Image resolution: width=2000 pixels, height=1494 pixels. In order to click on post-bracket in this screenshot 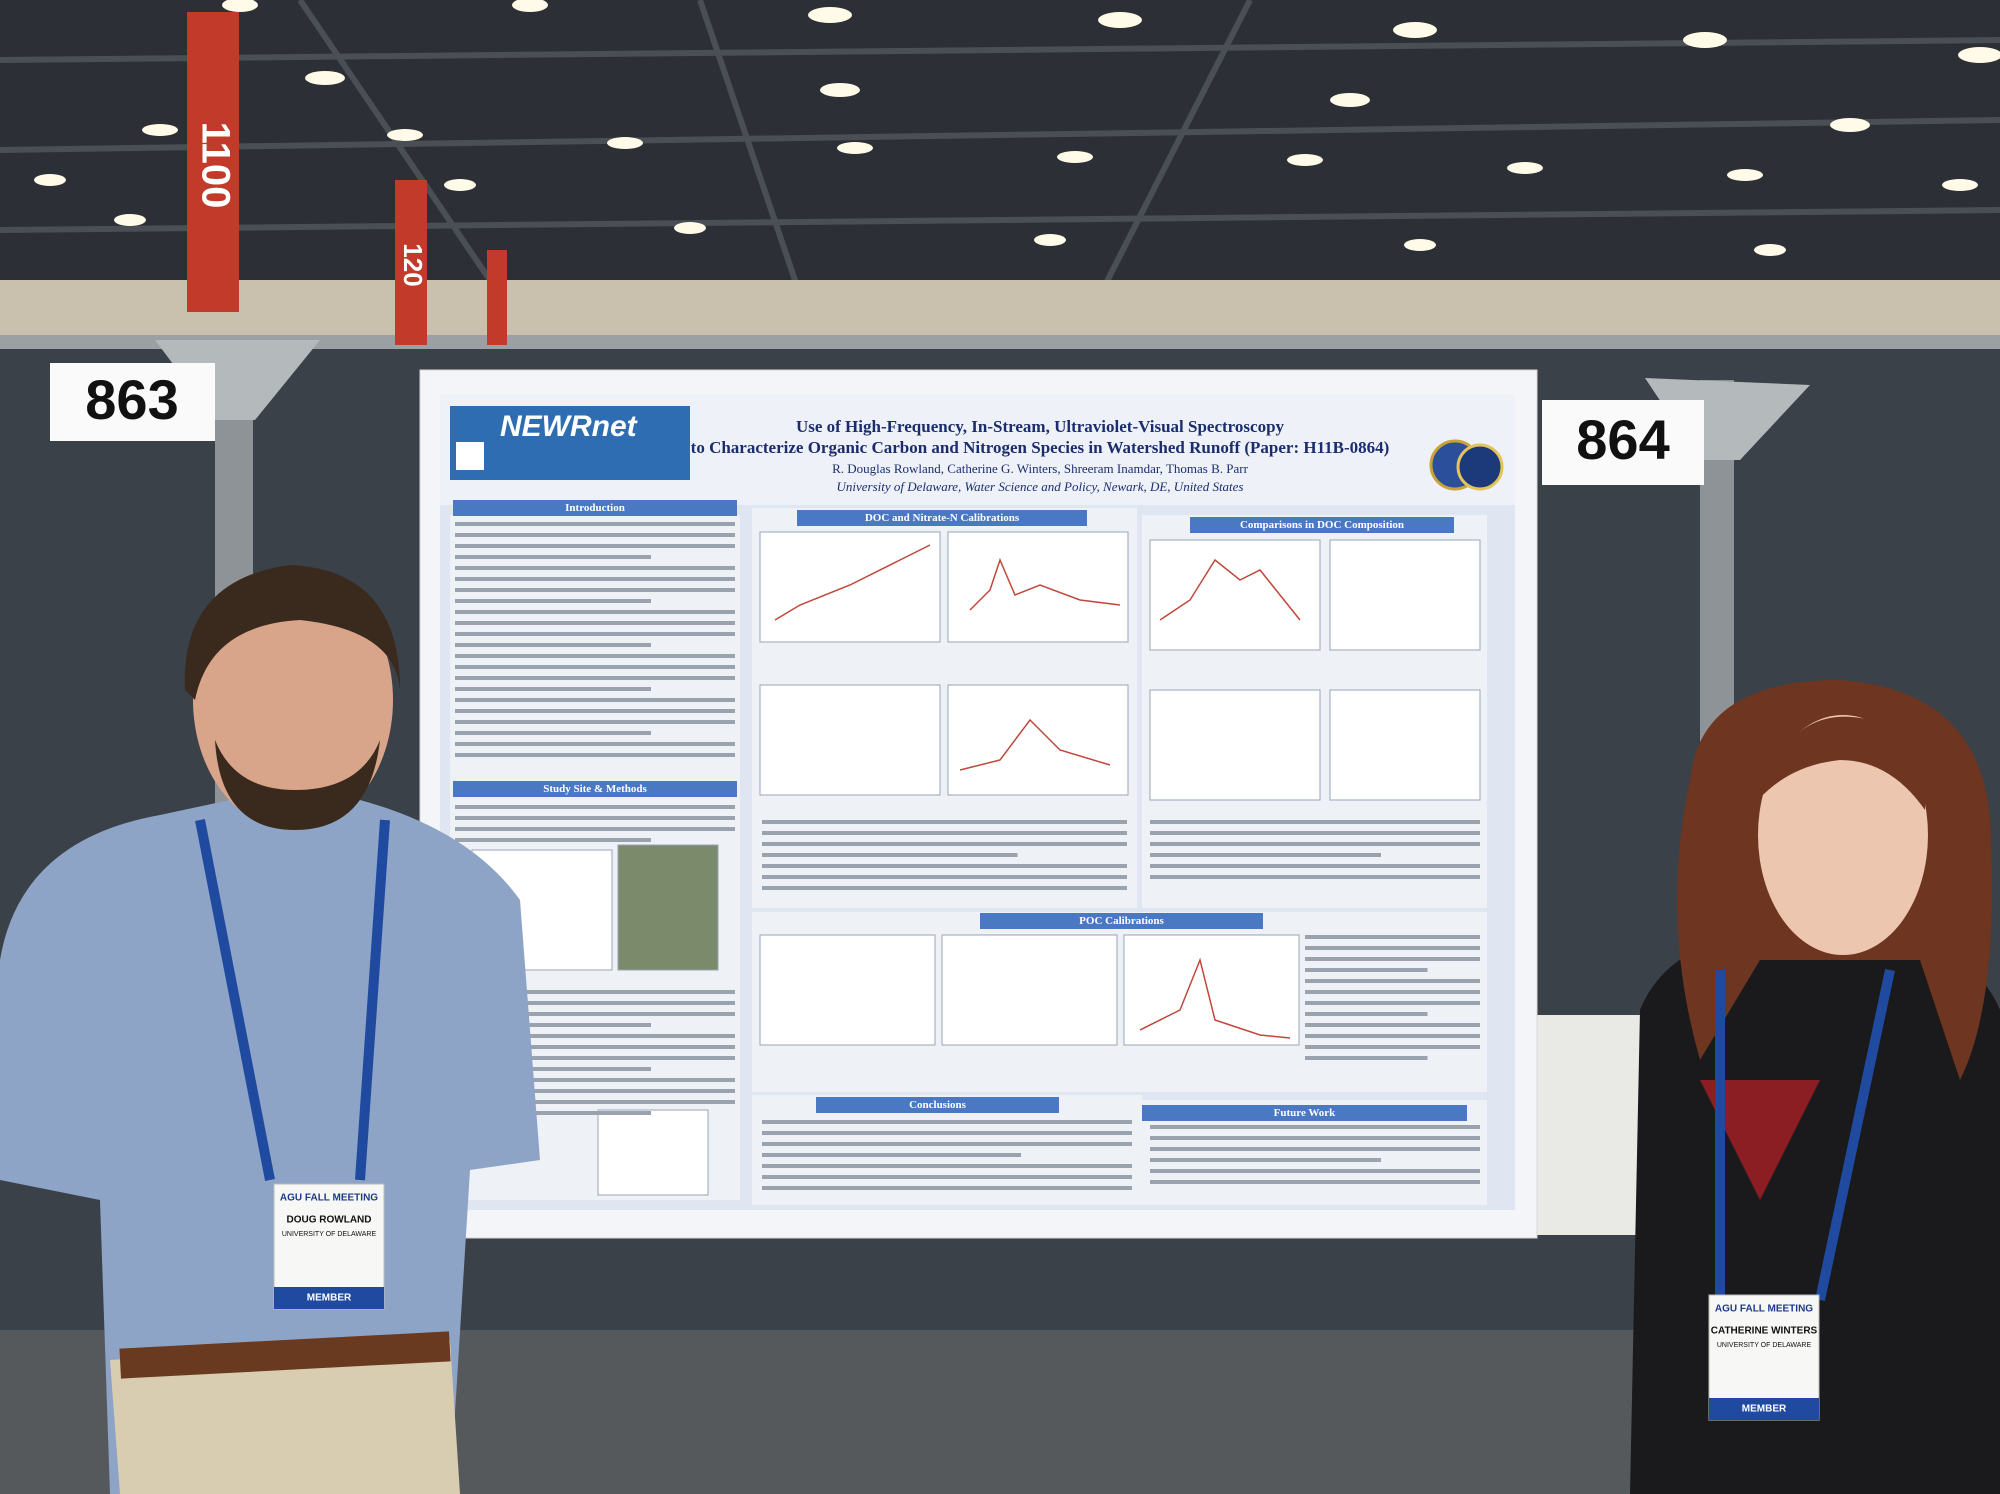, I will do `click(237, 380)`.